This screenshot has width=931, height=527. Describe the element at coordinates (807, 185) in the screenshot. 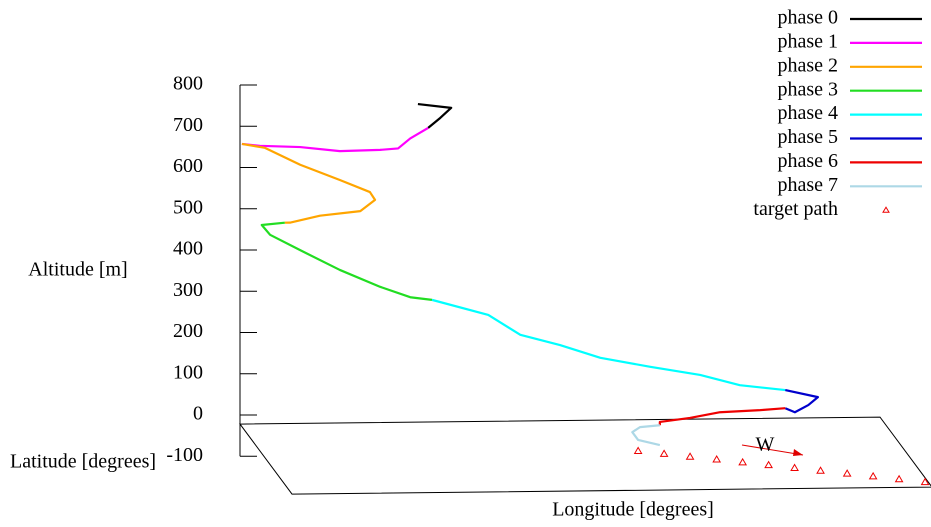

I see `legend-label: phase 7` at that location.